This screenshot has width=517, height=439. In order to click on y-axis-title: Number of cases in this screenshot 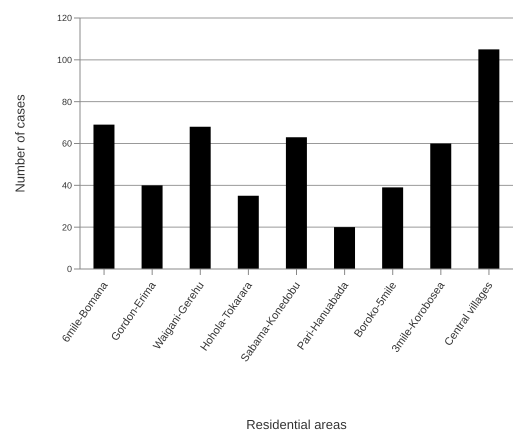, I will do `click(20, 143)`.